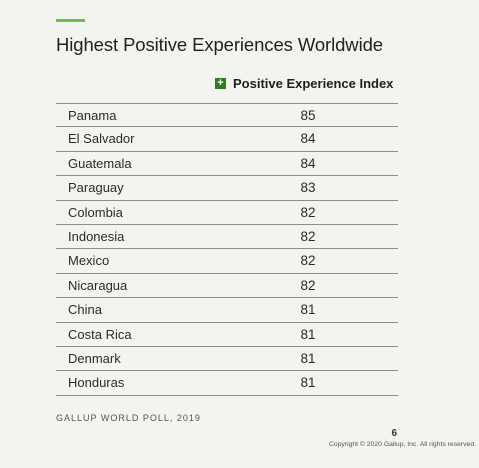 Image resolution: width=479 pixels, height=468 pixels. What do you see at coordinates (220, 83) in the screenshot?
I see `legend-plus-icon: +` at bounding box center [220, 83].